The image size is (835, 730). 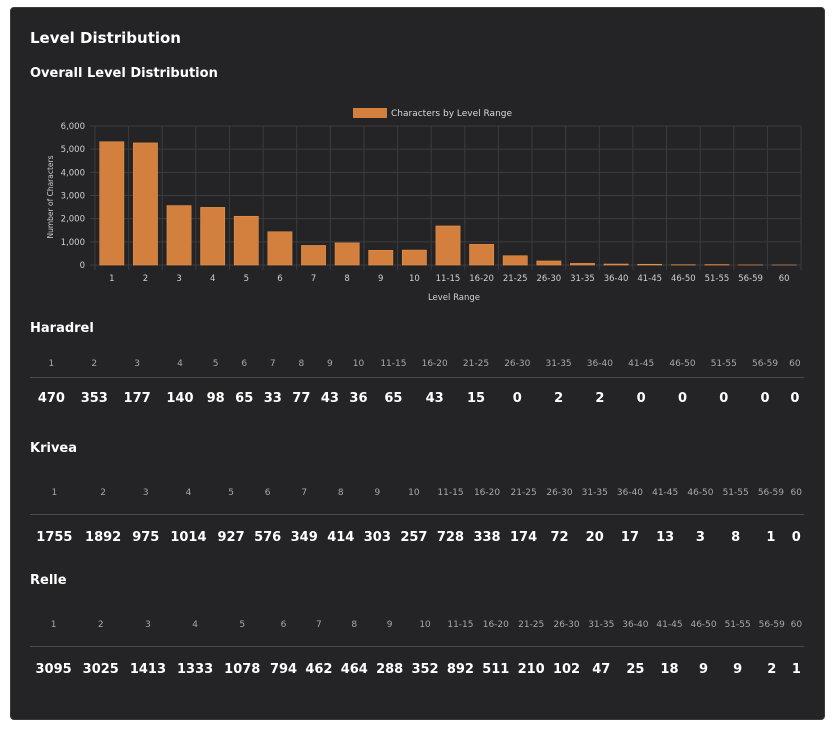 I want to click on region-title-haradrel: Haradrel, so click(x=62, y=328).